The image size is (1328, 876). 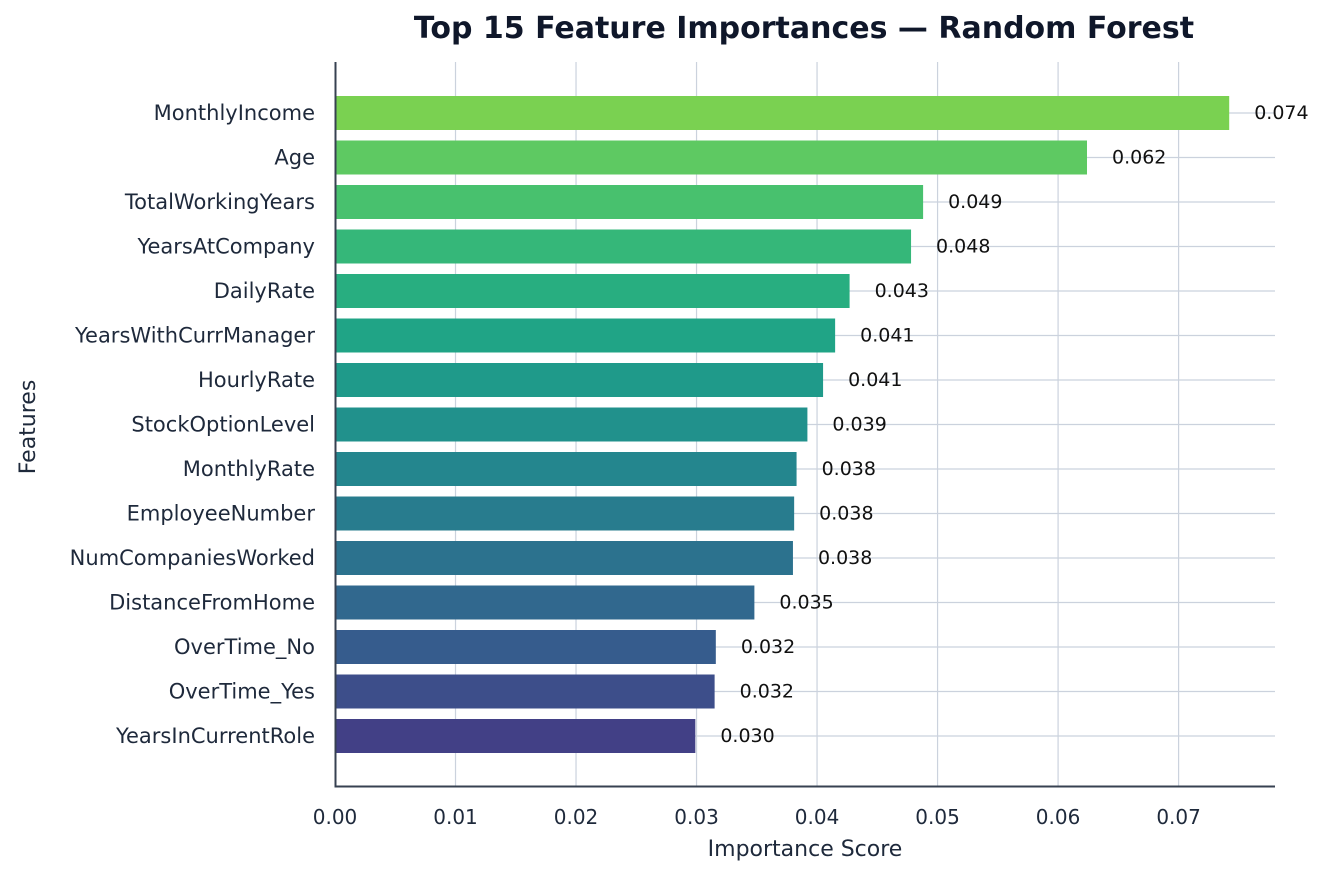 I want to click on category-label: NumCompaniesWorked, so click(x=192, y=558).